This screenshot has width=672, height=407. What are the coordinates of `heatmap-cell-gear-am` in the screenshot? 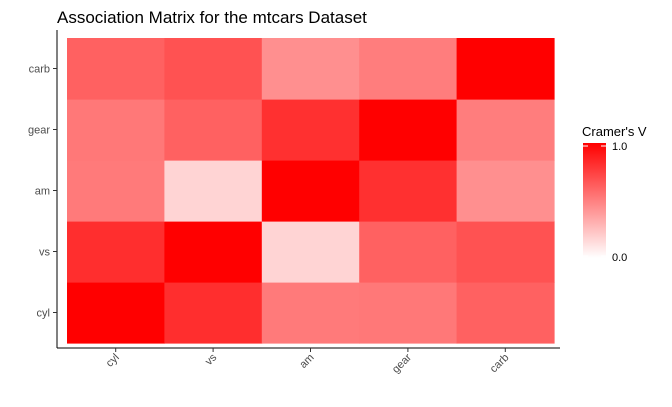 It's located at (310, 130).